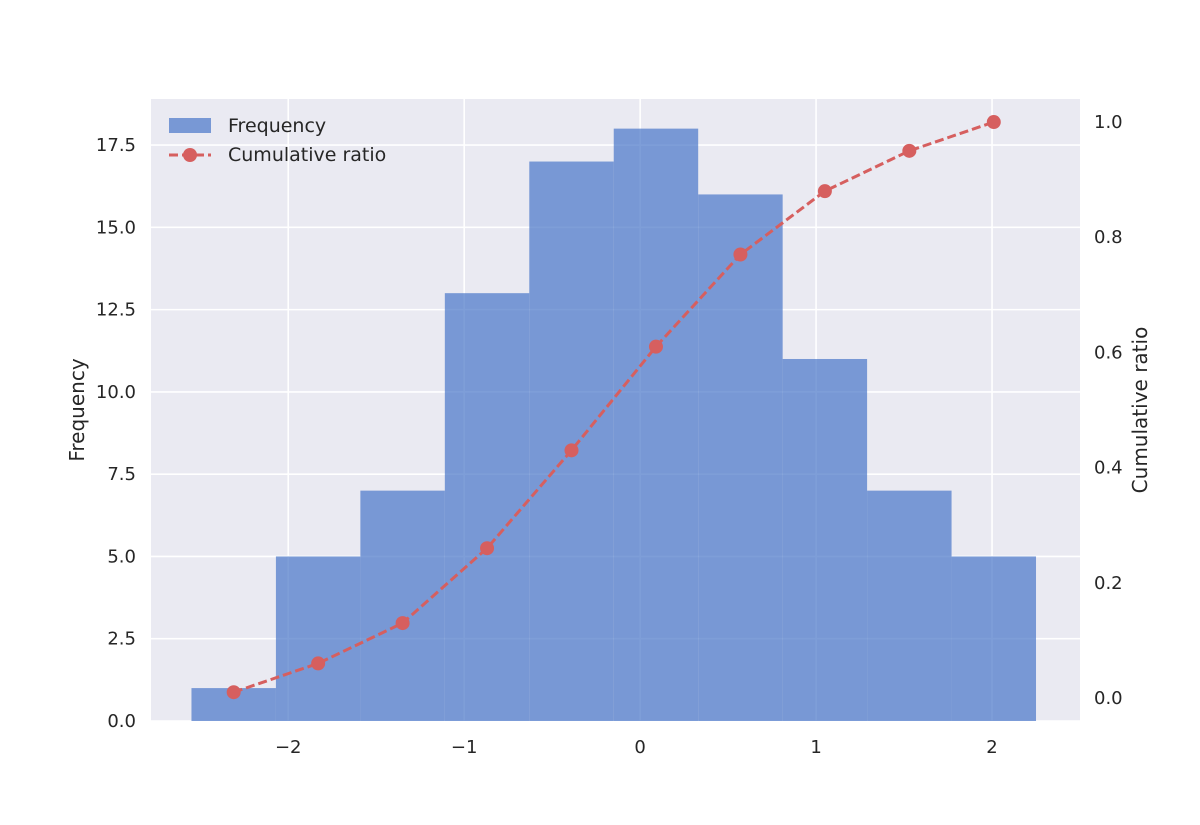 The height and width of the screenshot is (825, 1200). What do you see at coordinates (121, 639) in the screenshot?
I see `left-y-tick-label: 2.5` at bounding box center [121, 639].